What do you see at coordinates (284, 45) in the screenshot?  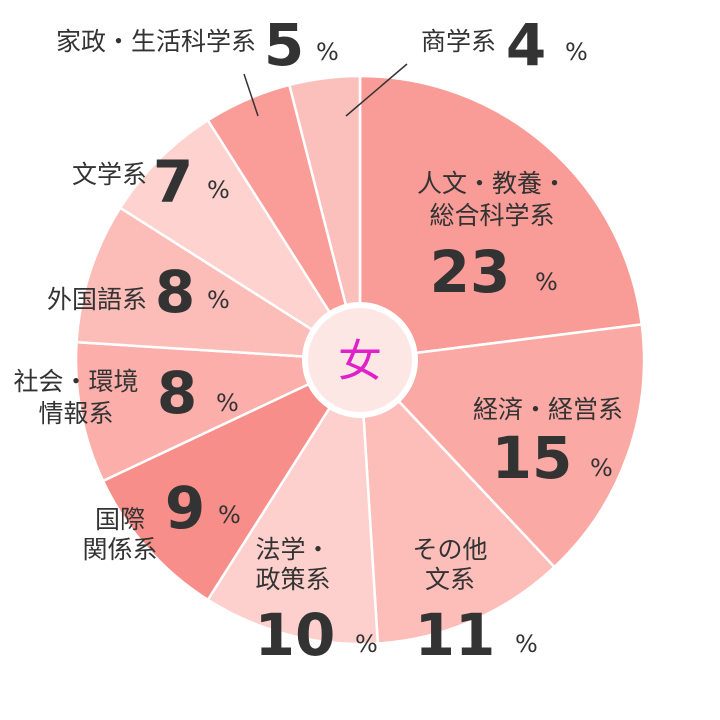 I see `slice-value: 5` at bounding box center [284, 45].